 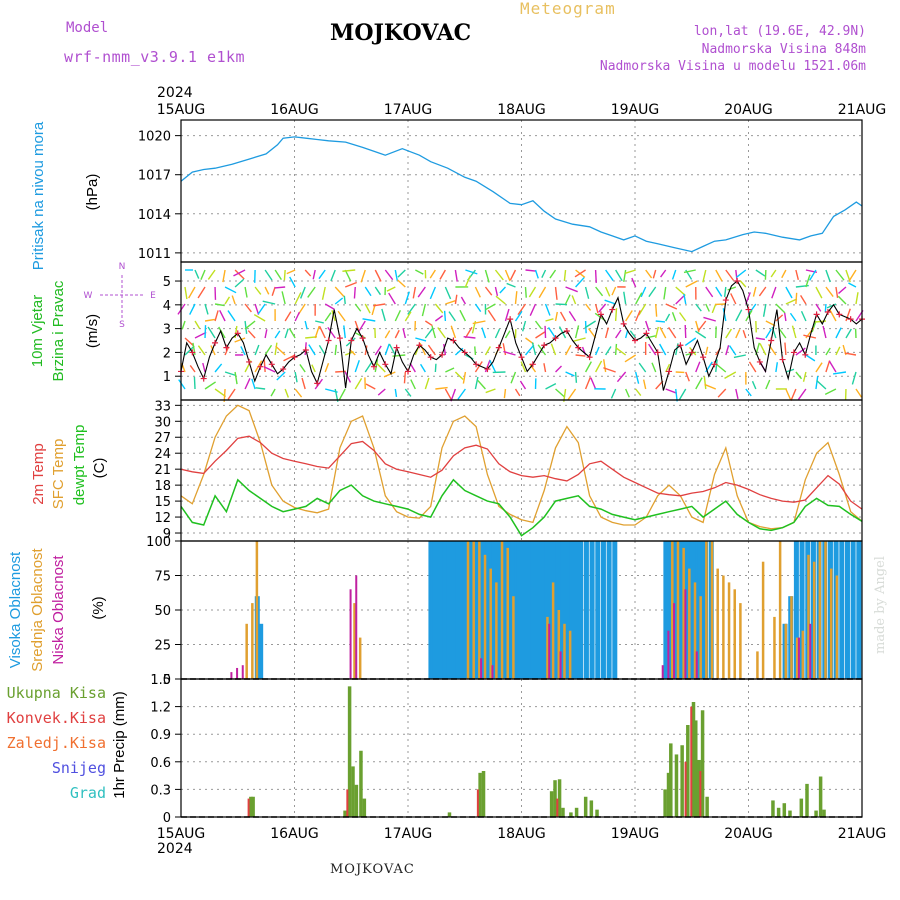 What do you see at coordinates (401, 33) in the screenshot?
I see `station-title: MOJKOVAC` at bounding box center [401, 33].